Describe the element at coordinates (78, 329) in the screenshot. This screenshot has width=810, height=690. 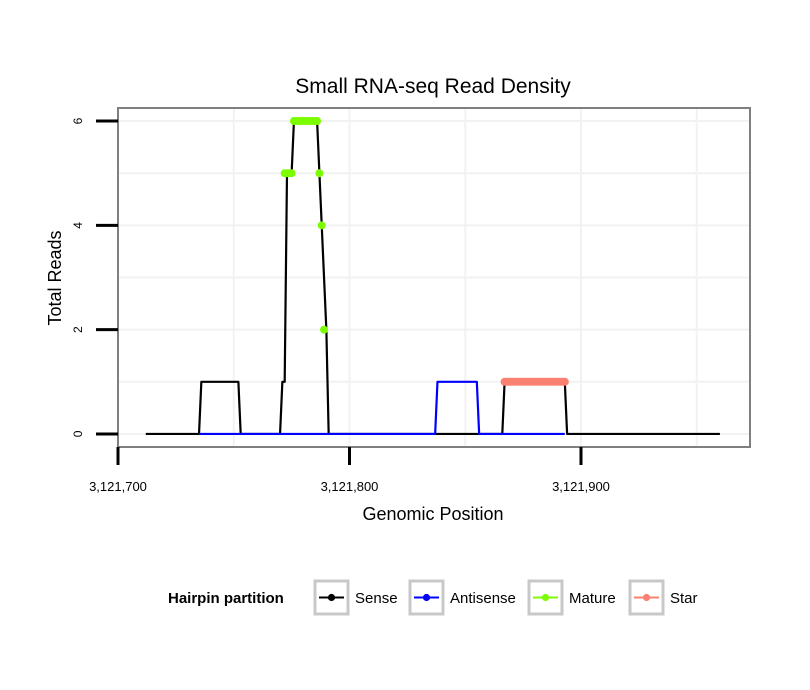
I see `y-tick-label: 2` at that location.